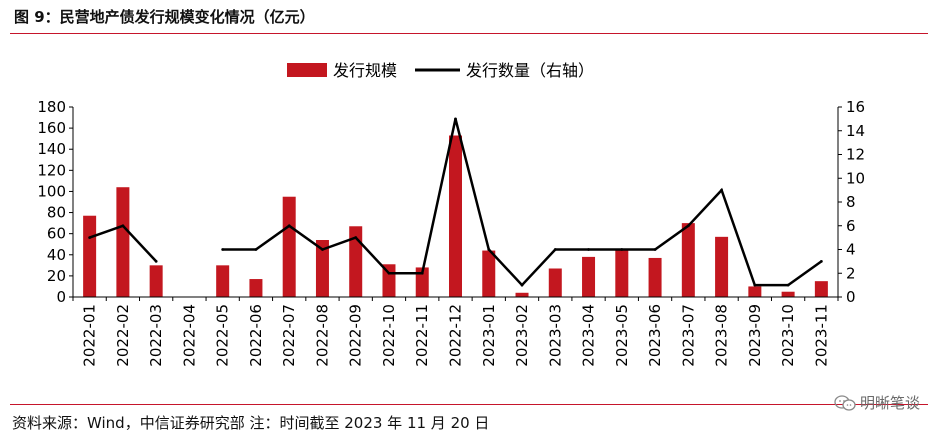 This screenshot has width=940, height=442. What do you see at coordinates (821, 335) in the screenshot?
I see `x-tick-label: 2023-11` at bounding box center [821, 335].